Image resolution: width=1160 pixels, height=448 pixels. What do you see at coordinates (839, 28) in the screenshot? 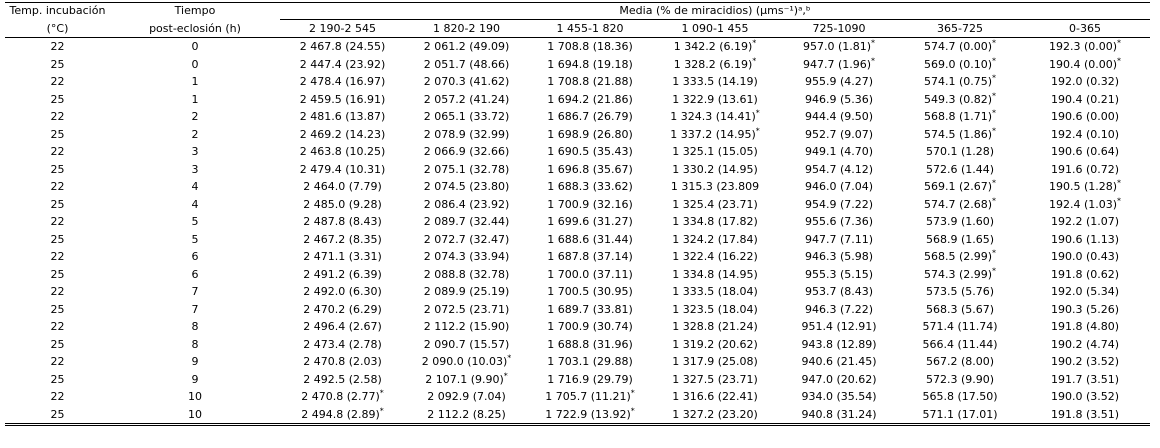
I see `column-header: 725-1090` at bounding box center [839, 28].